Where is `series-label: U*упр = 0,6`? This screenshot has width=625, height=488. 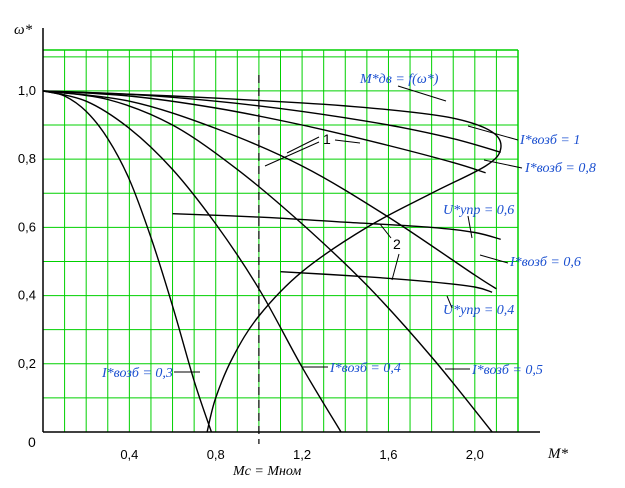
series-label: U*упр = 0,6 is located at coordinates (478, 210).